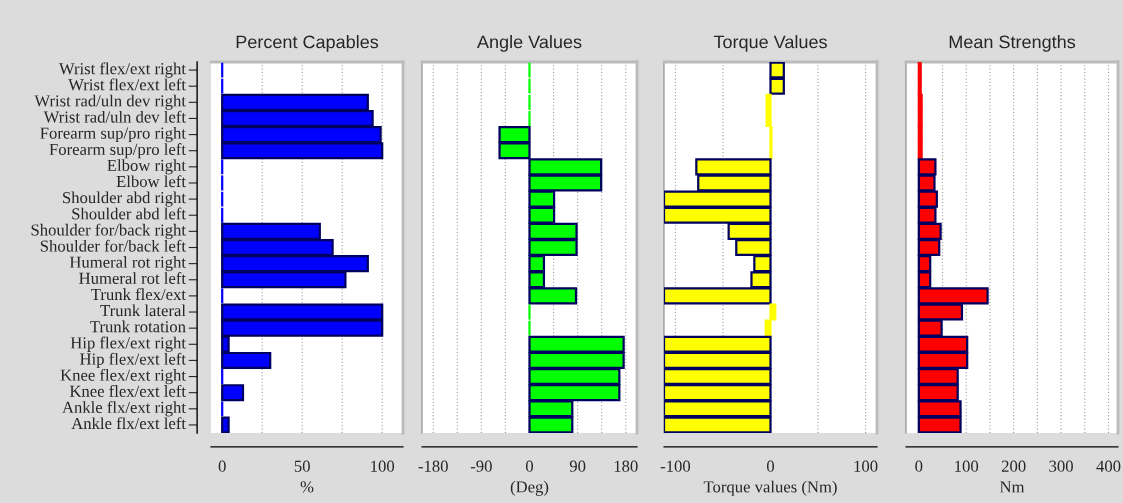 Image resolution: width=1123 pixels, height=503 pixels. Describe the element at coordinates (127, 264) in the screenshot. I see `y-tick-label: Humeral rot right` at that location.